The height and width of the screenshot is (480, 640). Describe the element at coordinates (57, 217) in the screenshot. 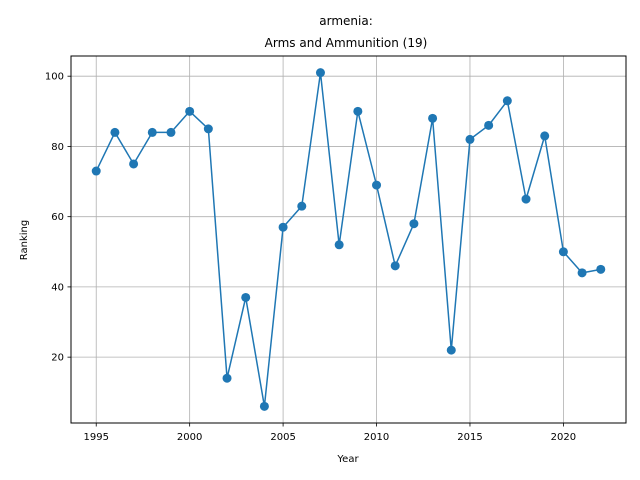

I see `y-tick-label: 60` at that location.